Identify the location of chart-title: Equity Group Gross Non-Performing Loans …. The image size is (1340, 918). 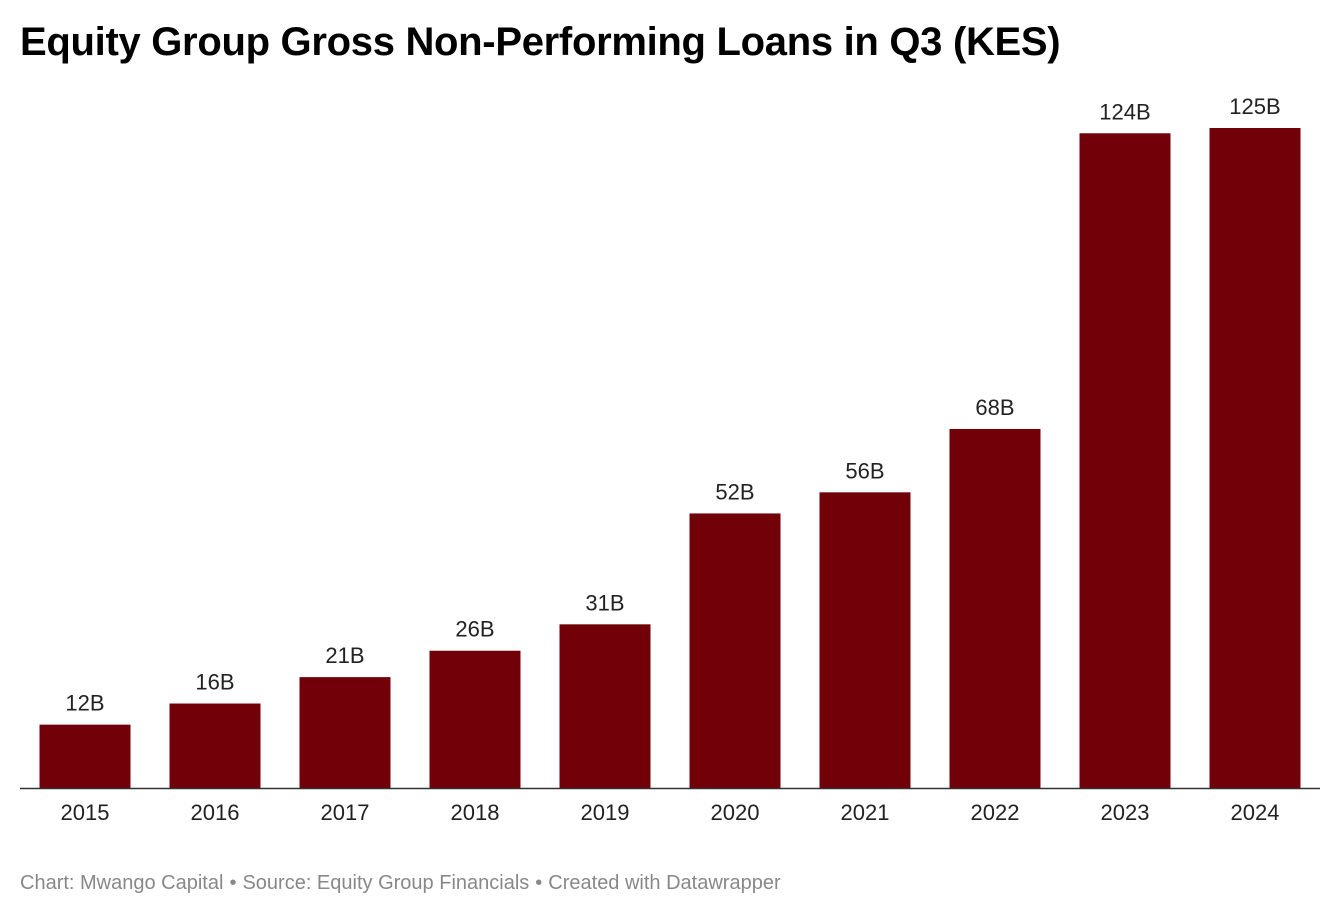
(540, 42).